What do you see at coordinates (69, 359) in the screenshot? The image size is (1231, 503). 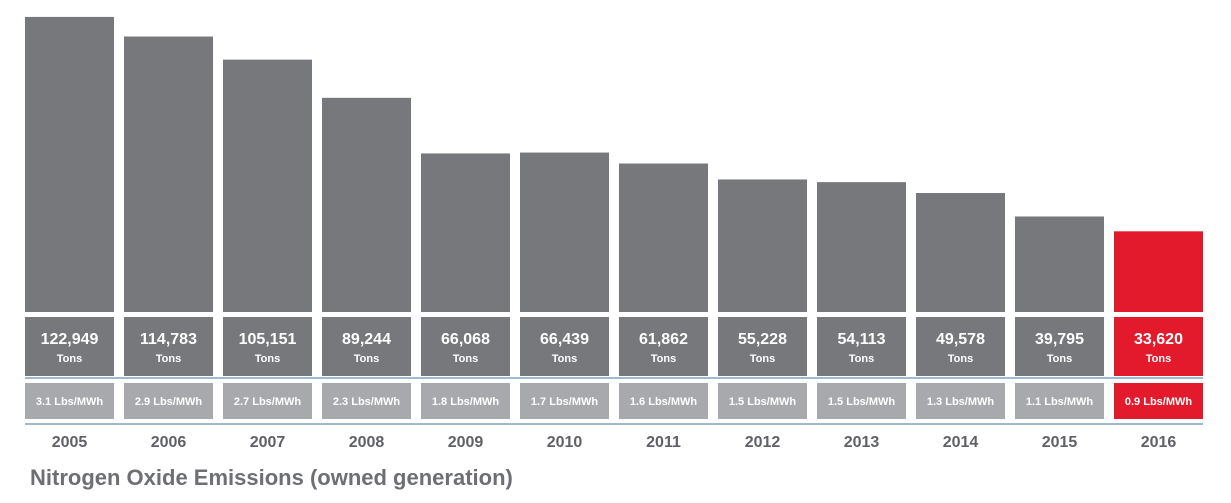 I see `unit-label-2005: Tons` at bounding box center [69, 359].